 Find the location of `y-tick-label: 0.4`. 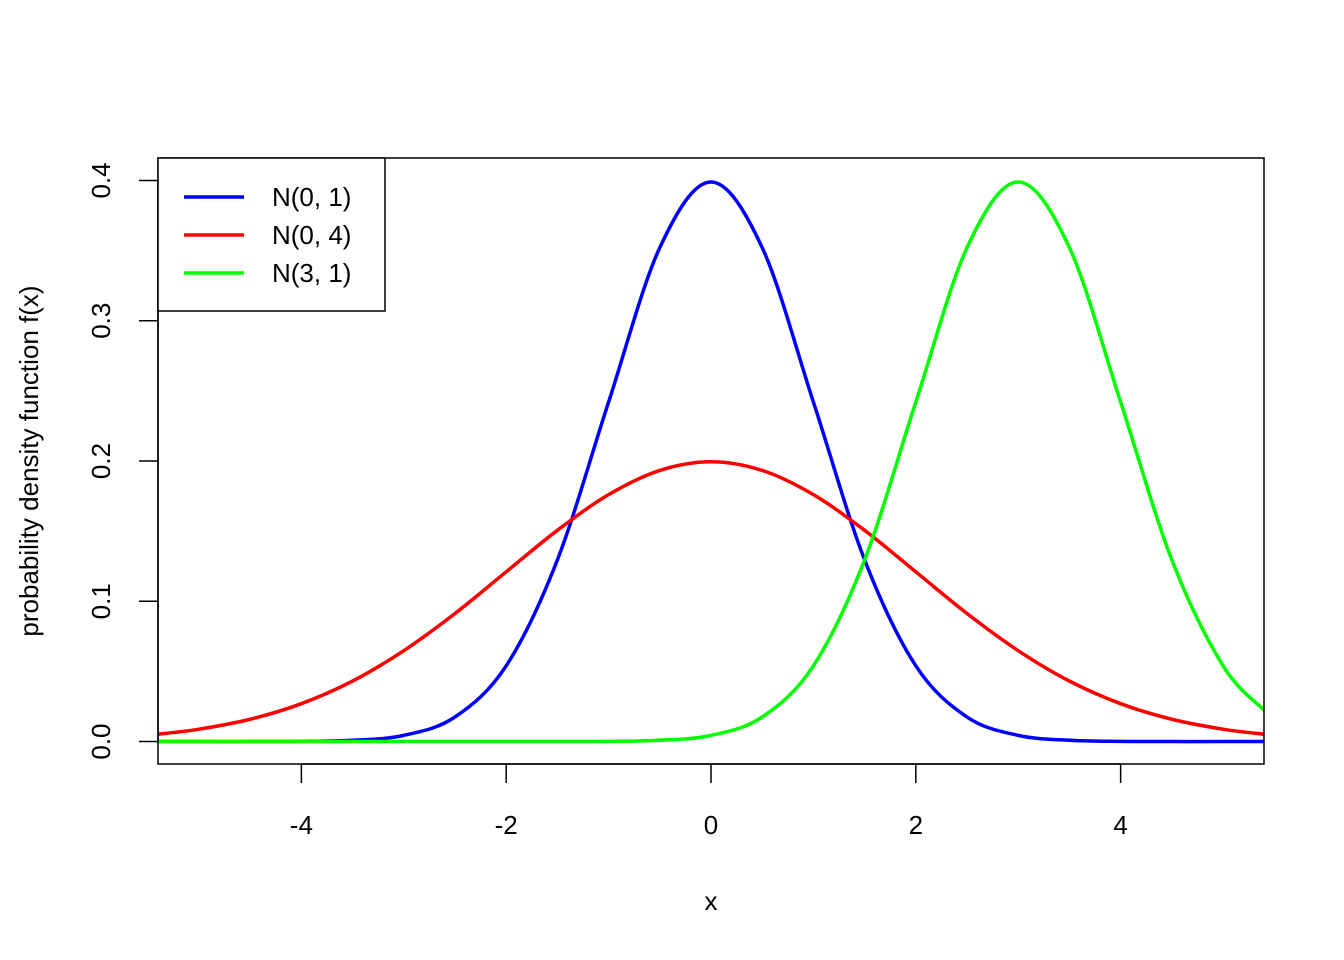

y-tick-label: 0.4 is located at coordinates (101, 180).